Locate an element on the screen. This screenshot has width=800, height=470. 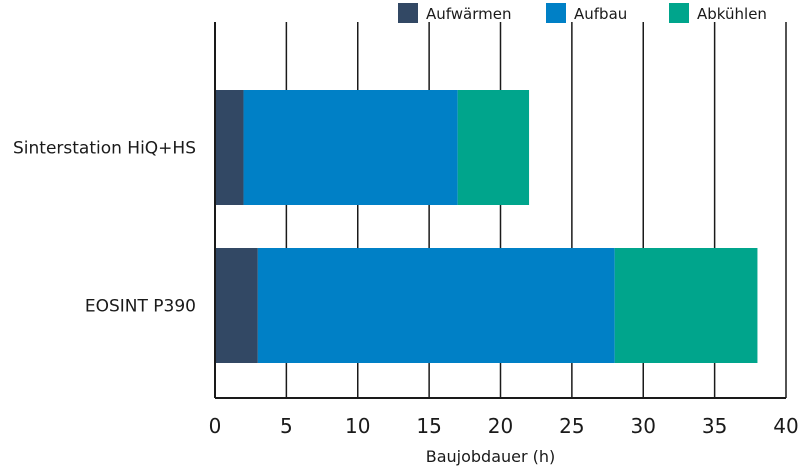
category-labels: Sinterstation HiQ+HS EOSINT P390 is located at coordinates (104, 228).